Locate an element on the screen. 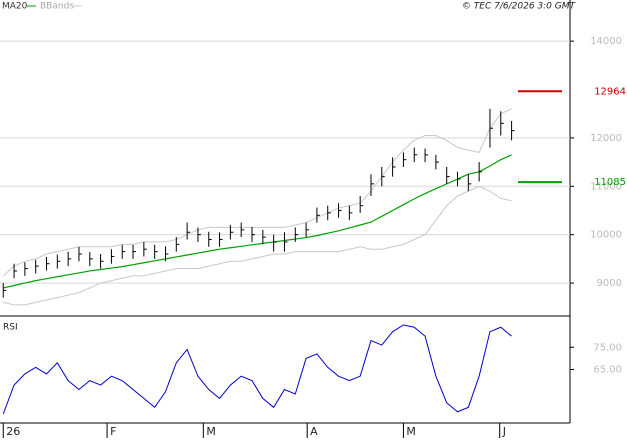 The width and height of the screenshot is (627, 440). x-tick-label: F is located at coordinates (113, 431).